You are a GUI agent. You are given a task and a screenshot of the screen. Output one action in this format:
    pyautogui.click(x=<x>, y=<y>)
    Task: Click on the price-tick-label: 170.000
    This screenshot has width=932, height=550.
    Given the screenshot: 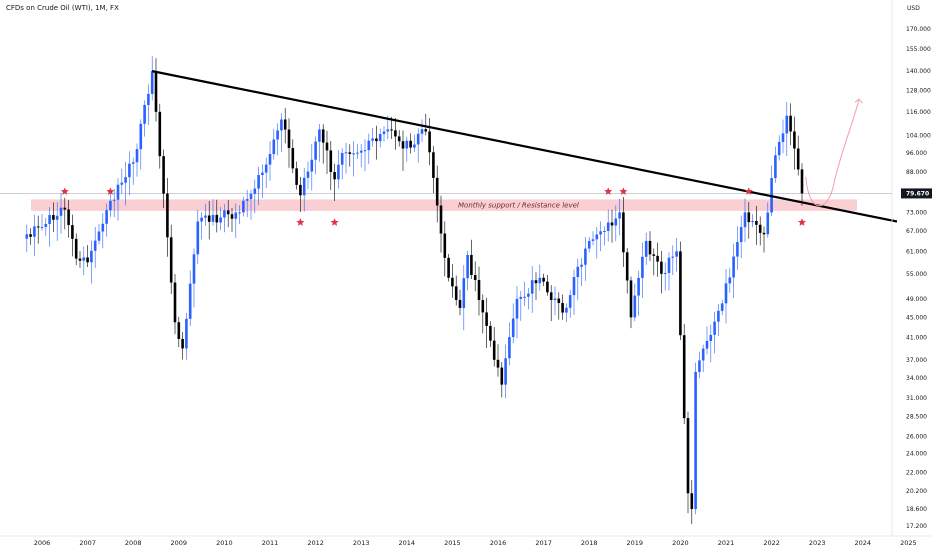 What is the action you would take?
    pyautogui.click(x=918, y=29)
    